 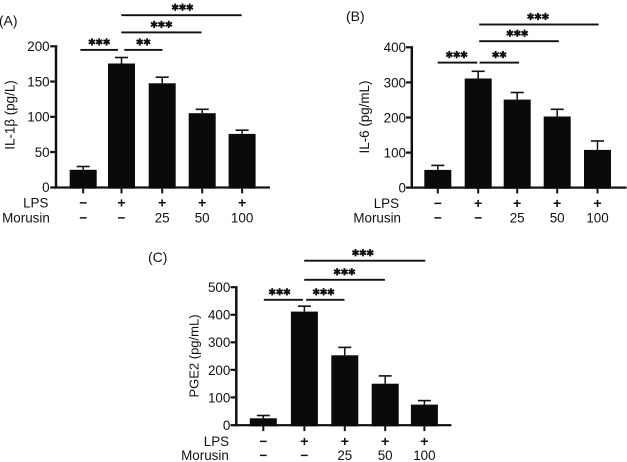 I want to click on svg-text: (A), so click(x=8, y=21).